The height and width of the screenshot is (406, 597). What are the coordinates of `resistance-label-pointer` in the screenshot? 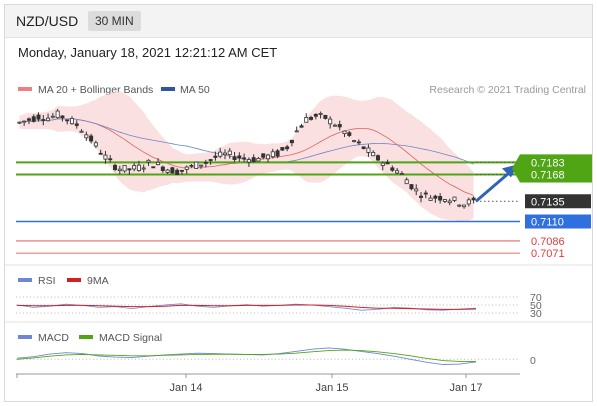 It's located at (516, 168).